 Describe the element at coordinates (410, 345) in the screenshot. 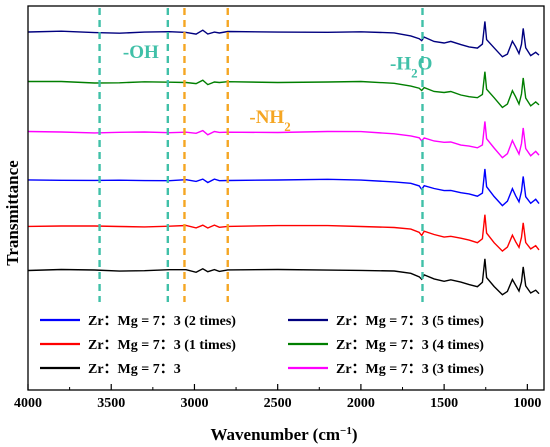

I see `legend-entry-label: Zr：Mg = 7：3 (4 times)` at that location.